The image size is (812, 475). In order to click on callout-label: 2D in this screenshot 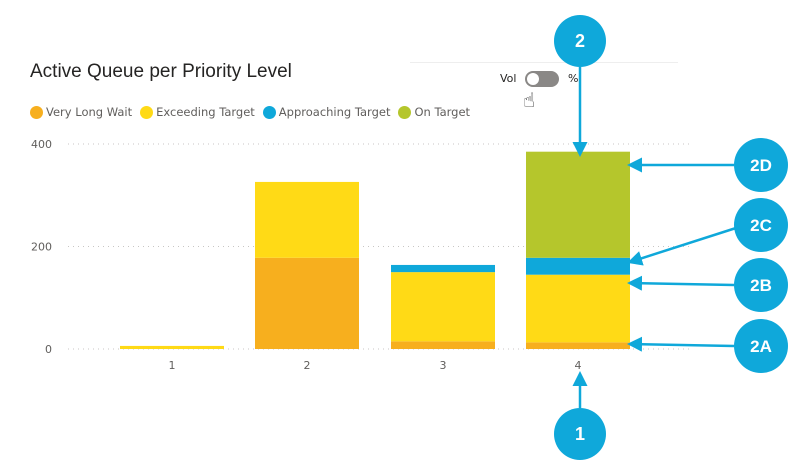, I will do `click(761, 165)`.